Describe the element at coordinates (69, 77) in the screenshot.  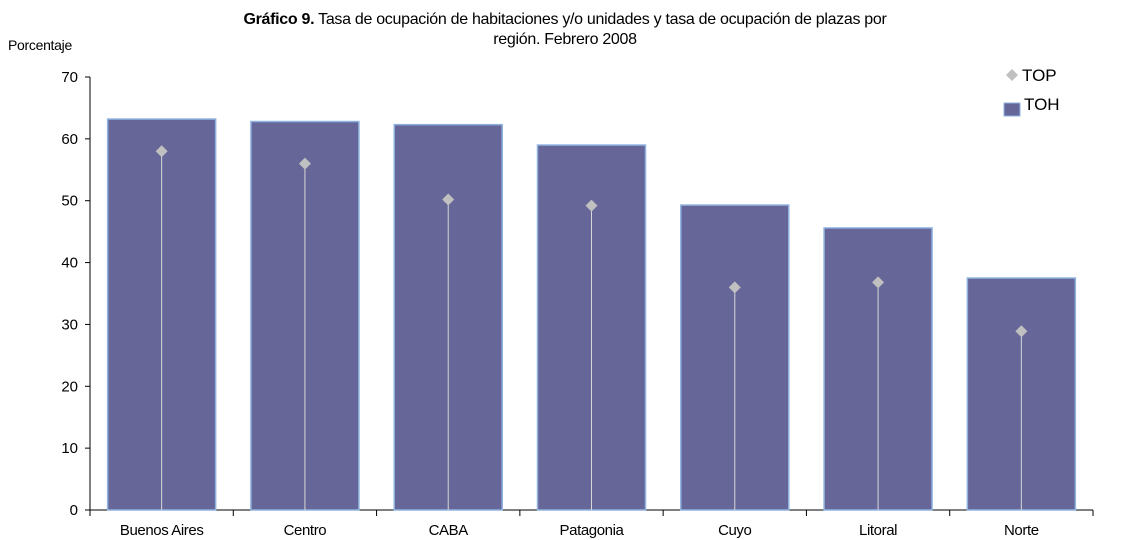
I see `y-tick-label: 70` at that location.